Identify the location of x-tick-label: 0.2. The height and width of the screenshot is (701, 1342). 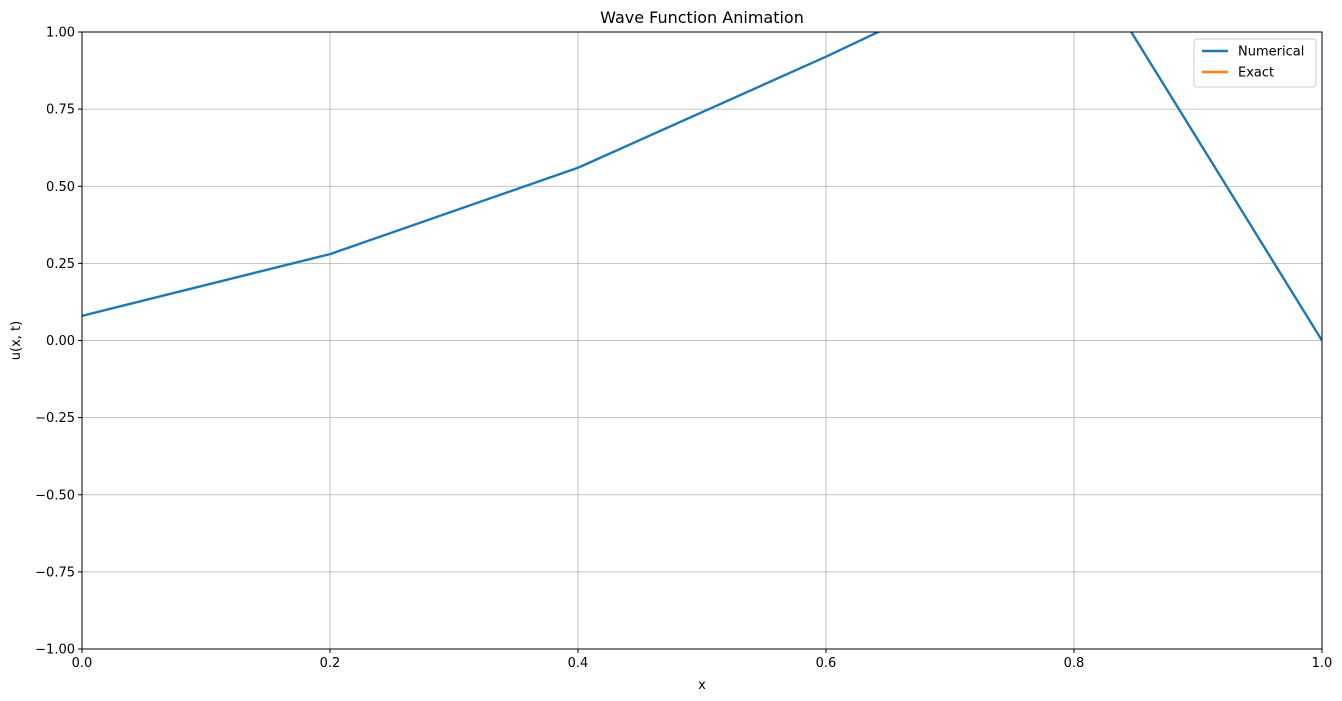
(330, 663).